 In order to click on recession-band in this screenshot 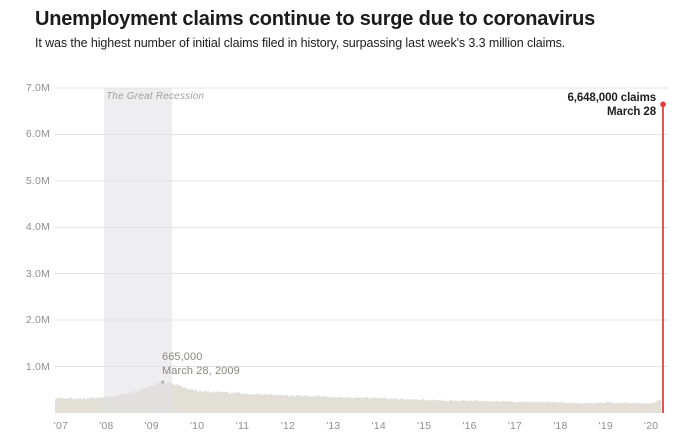, I will do `click(138, 250)`.